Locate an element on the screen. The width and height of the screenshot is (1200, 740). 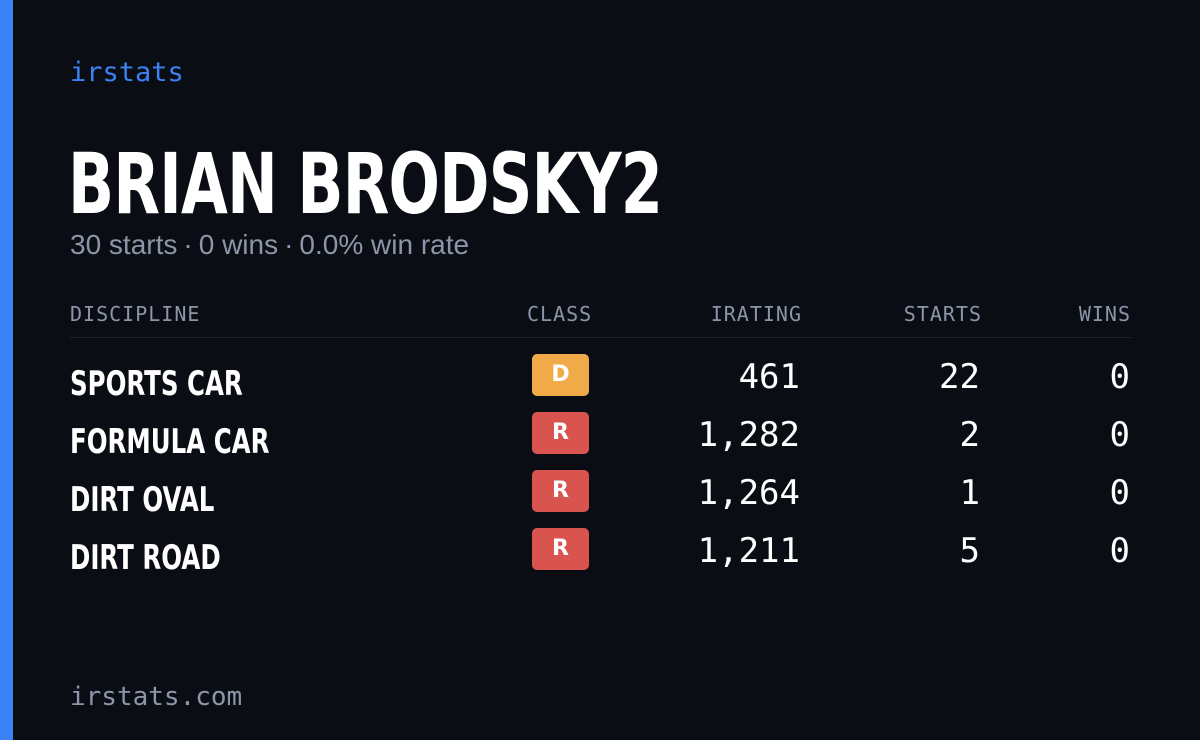
accent-bar is located at coordinates (6, 370).